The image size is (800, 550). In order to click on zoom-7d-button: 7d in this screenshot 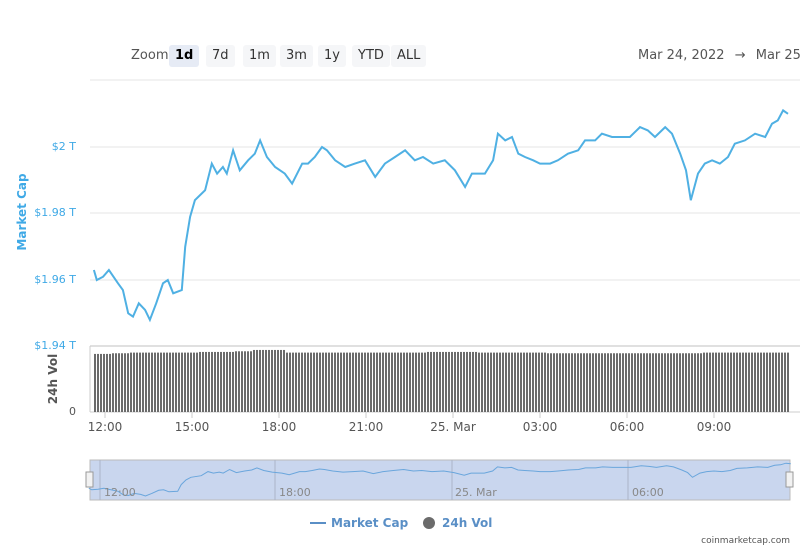, I will do `click(220, 56)`.